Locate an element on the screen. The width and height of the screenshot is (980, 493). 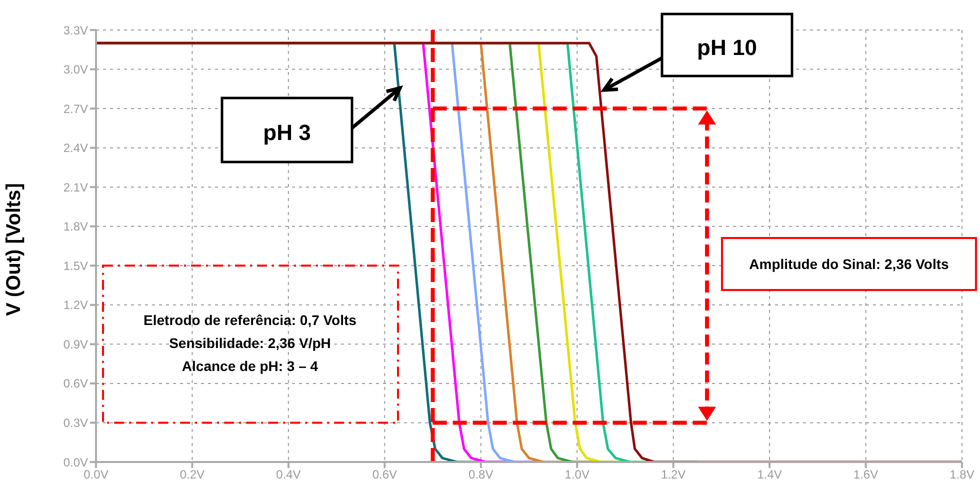
x-tick-label: 1.2V is located at coordinates (673, 475).